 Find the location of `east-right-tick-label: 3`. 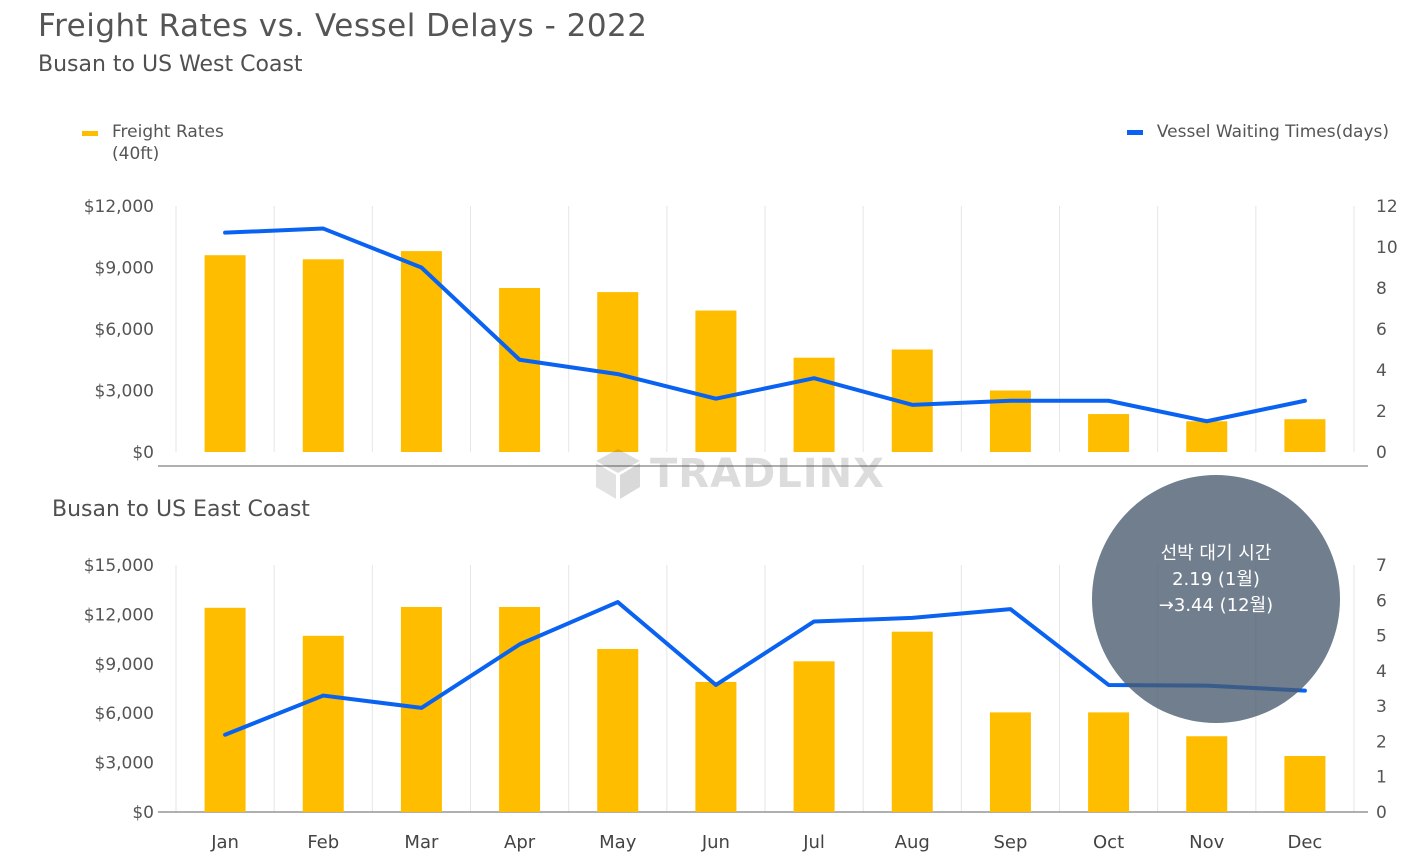

east-right-tick-label: 3 is located at coordinates (1381, 707).